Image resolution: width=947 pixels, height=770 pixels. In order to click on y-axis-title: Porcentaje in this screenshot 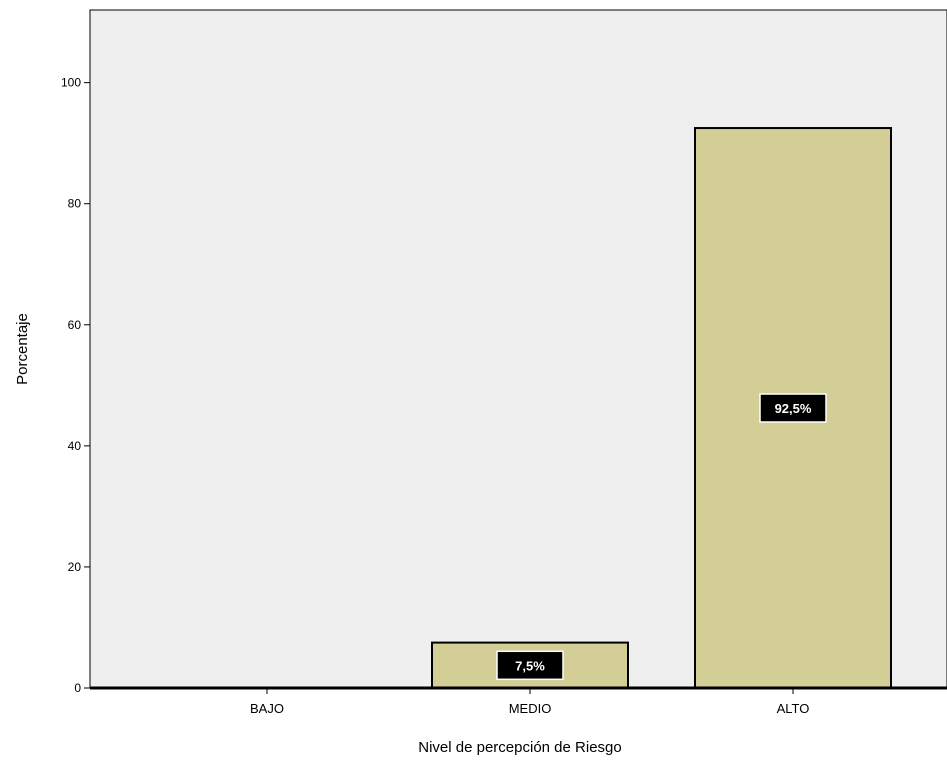, I will do `click(22, 349)`.